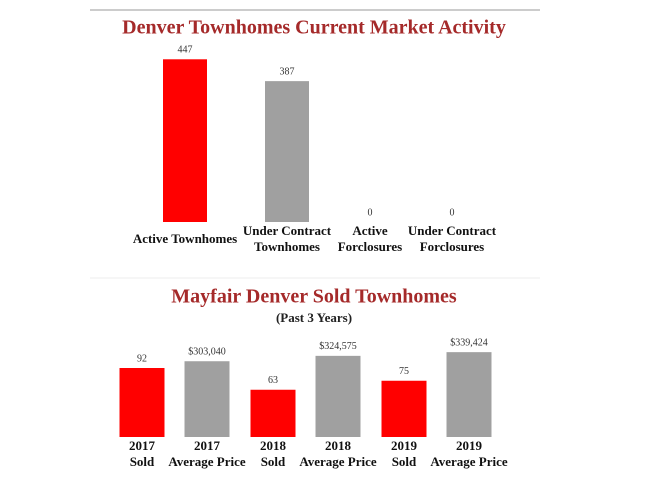  Describe the element at coordinates (142, 358) in the screenshot. I see `value-label: 92` at that location.